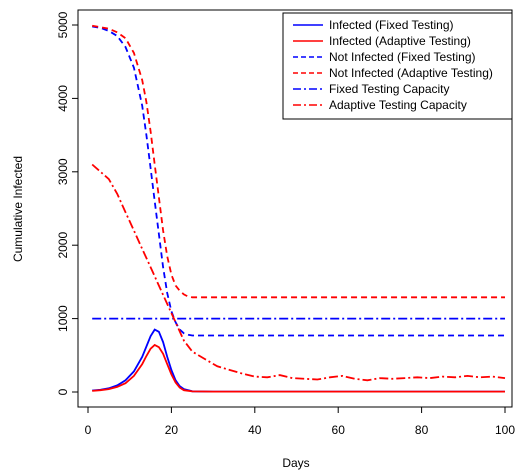 This screenshot has height=473, width=515. What do you see at coordinates (389, 89) in the screenshot?
I see `legend-label: Fixed Testing Capacity` at bounding box center [389, 89].